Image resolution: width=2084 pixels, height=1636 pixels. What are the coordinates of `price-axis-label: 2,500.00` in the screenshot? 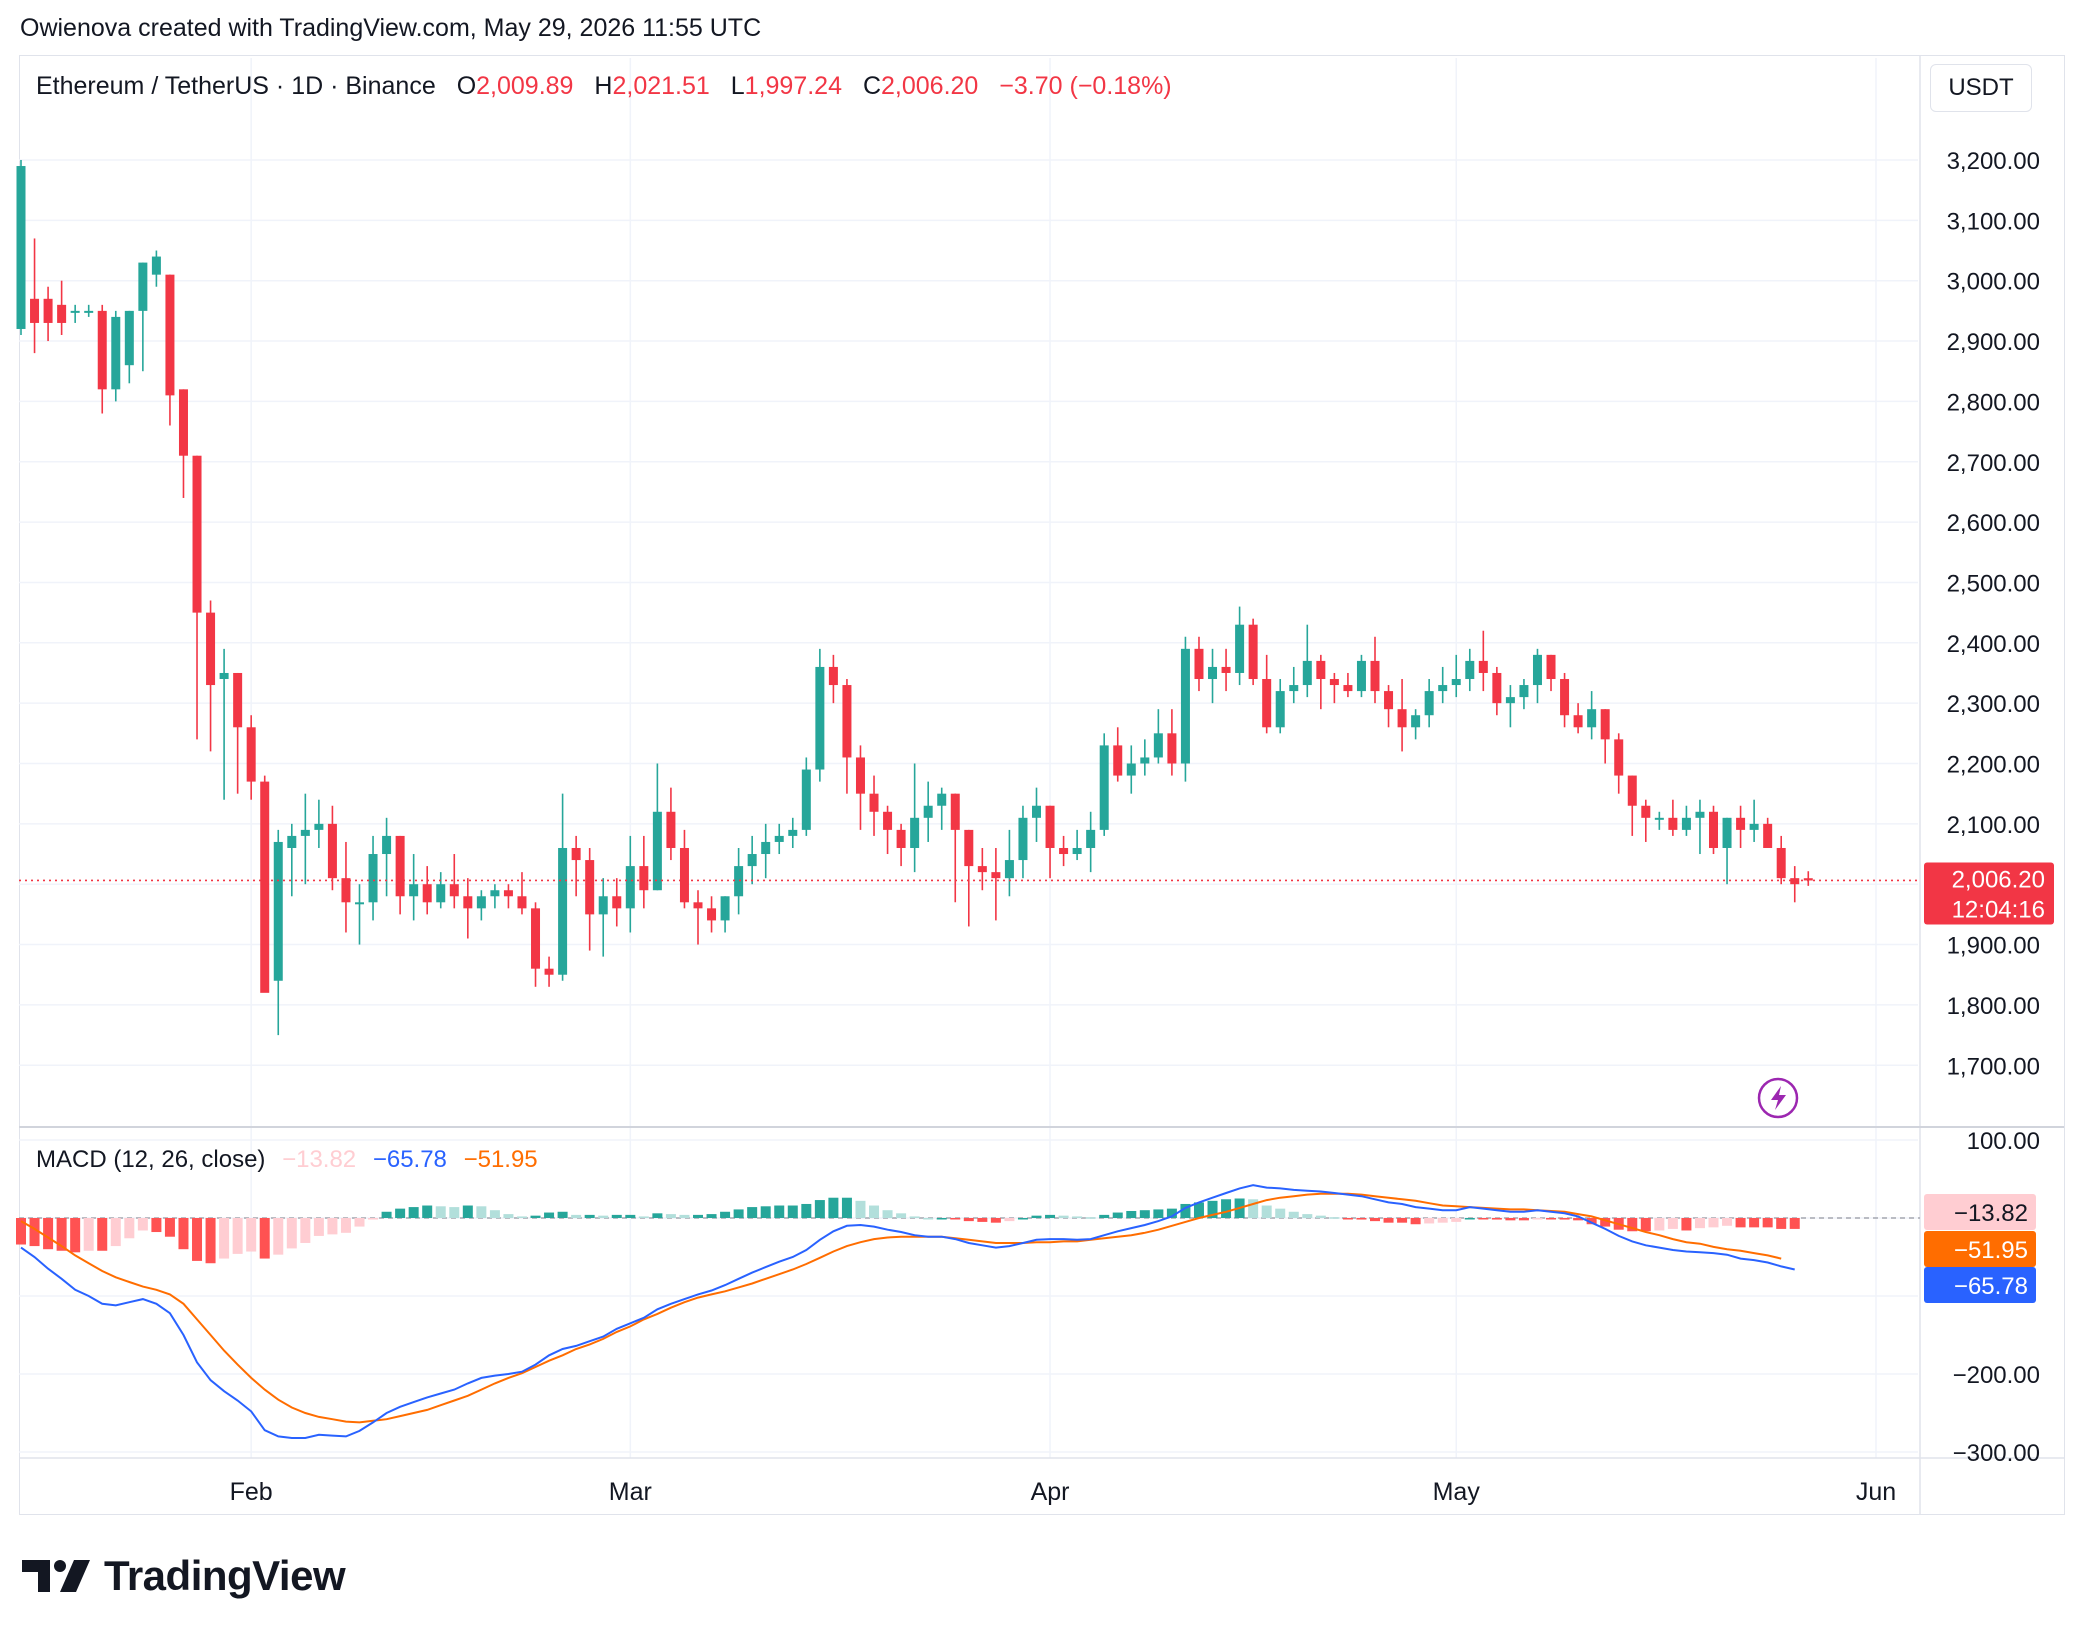 It's located at (1993, 583).